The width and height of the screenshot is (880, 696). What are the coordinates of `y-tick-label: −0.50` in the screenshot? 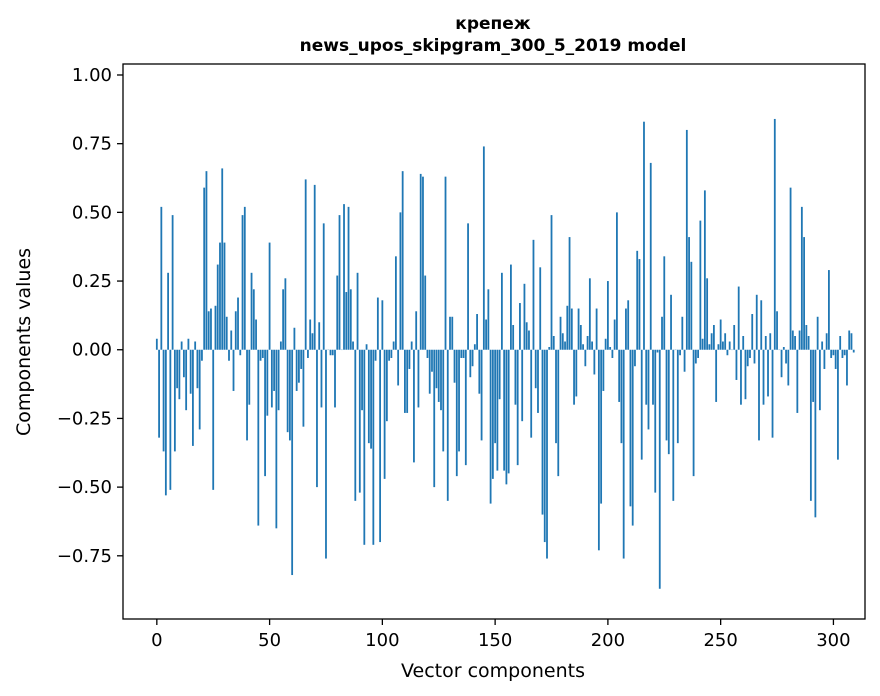 It's located at (84, 487).